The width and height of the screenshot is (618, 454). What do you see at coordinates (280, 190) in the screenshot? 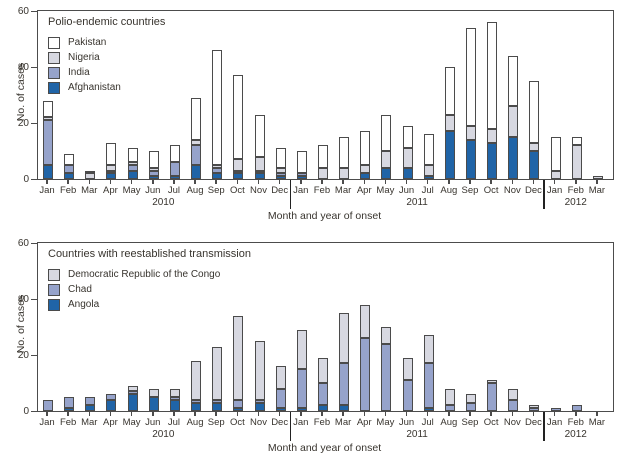
I see `month-label: Dec` at bounding box center [280, 190].